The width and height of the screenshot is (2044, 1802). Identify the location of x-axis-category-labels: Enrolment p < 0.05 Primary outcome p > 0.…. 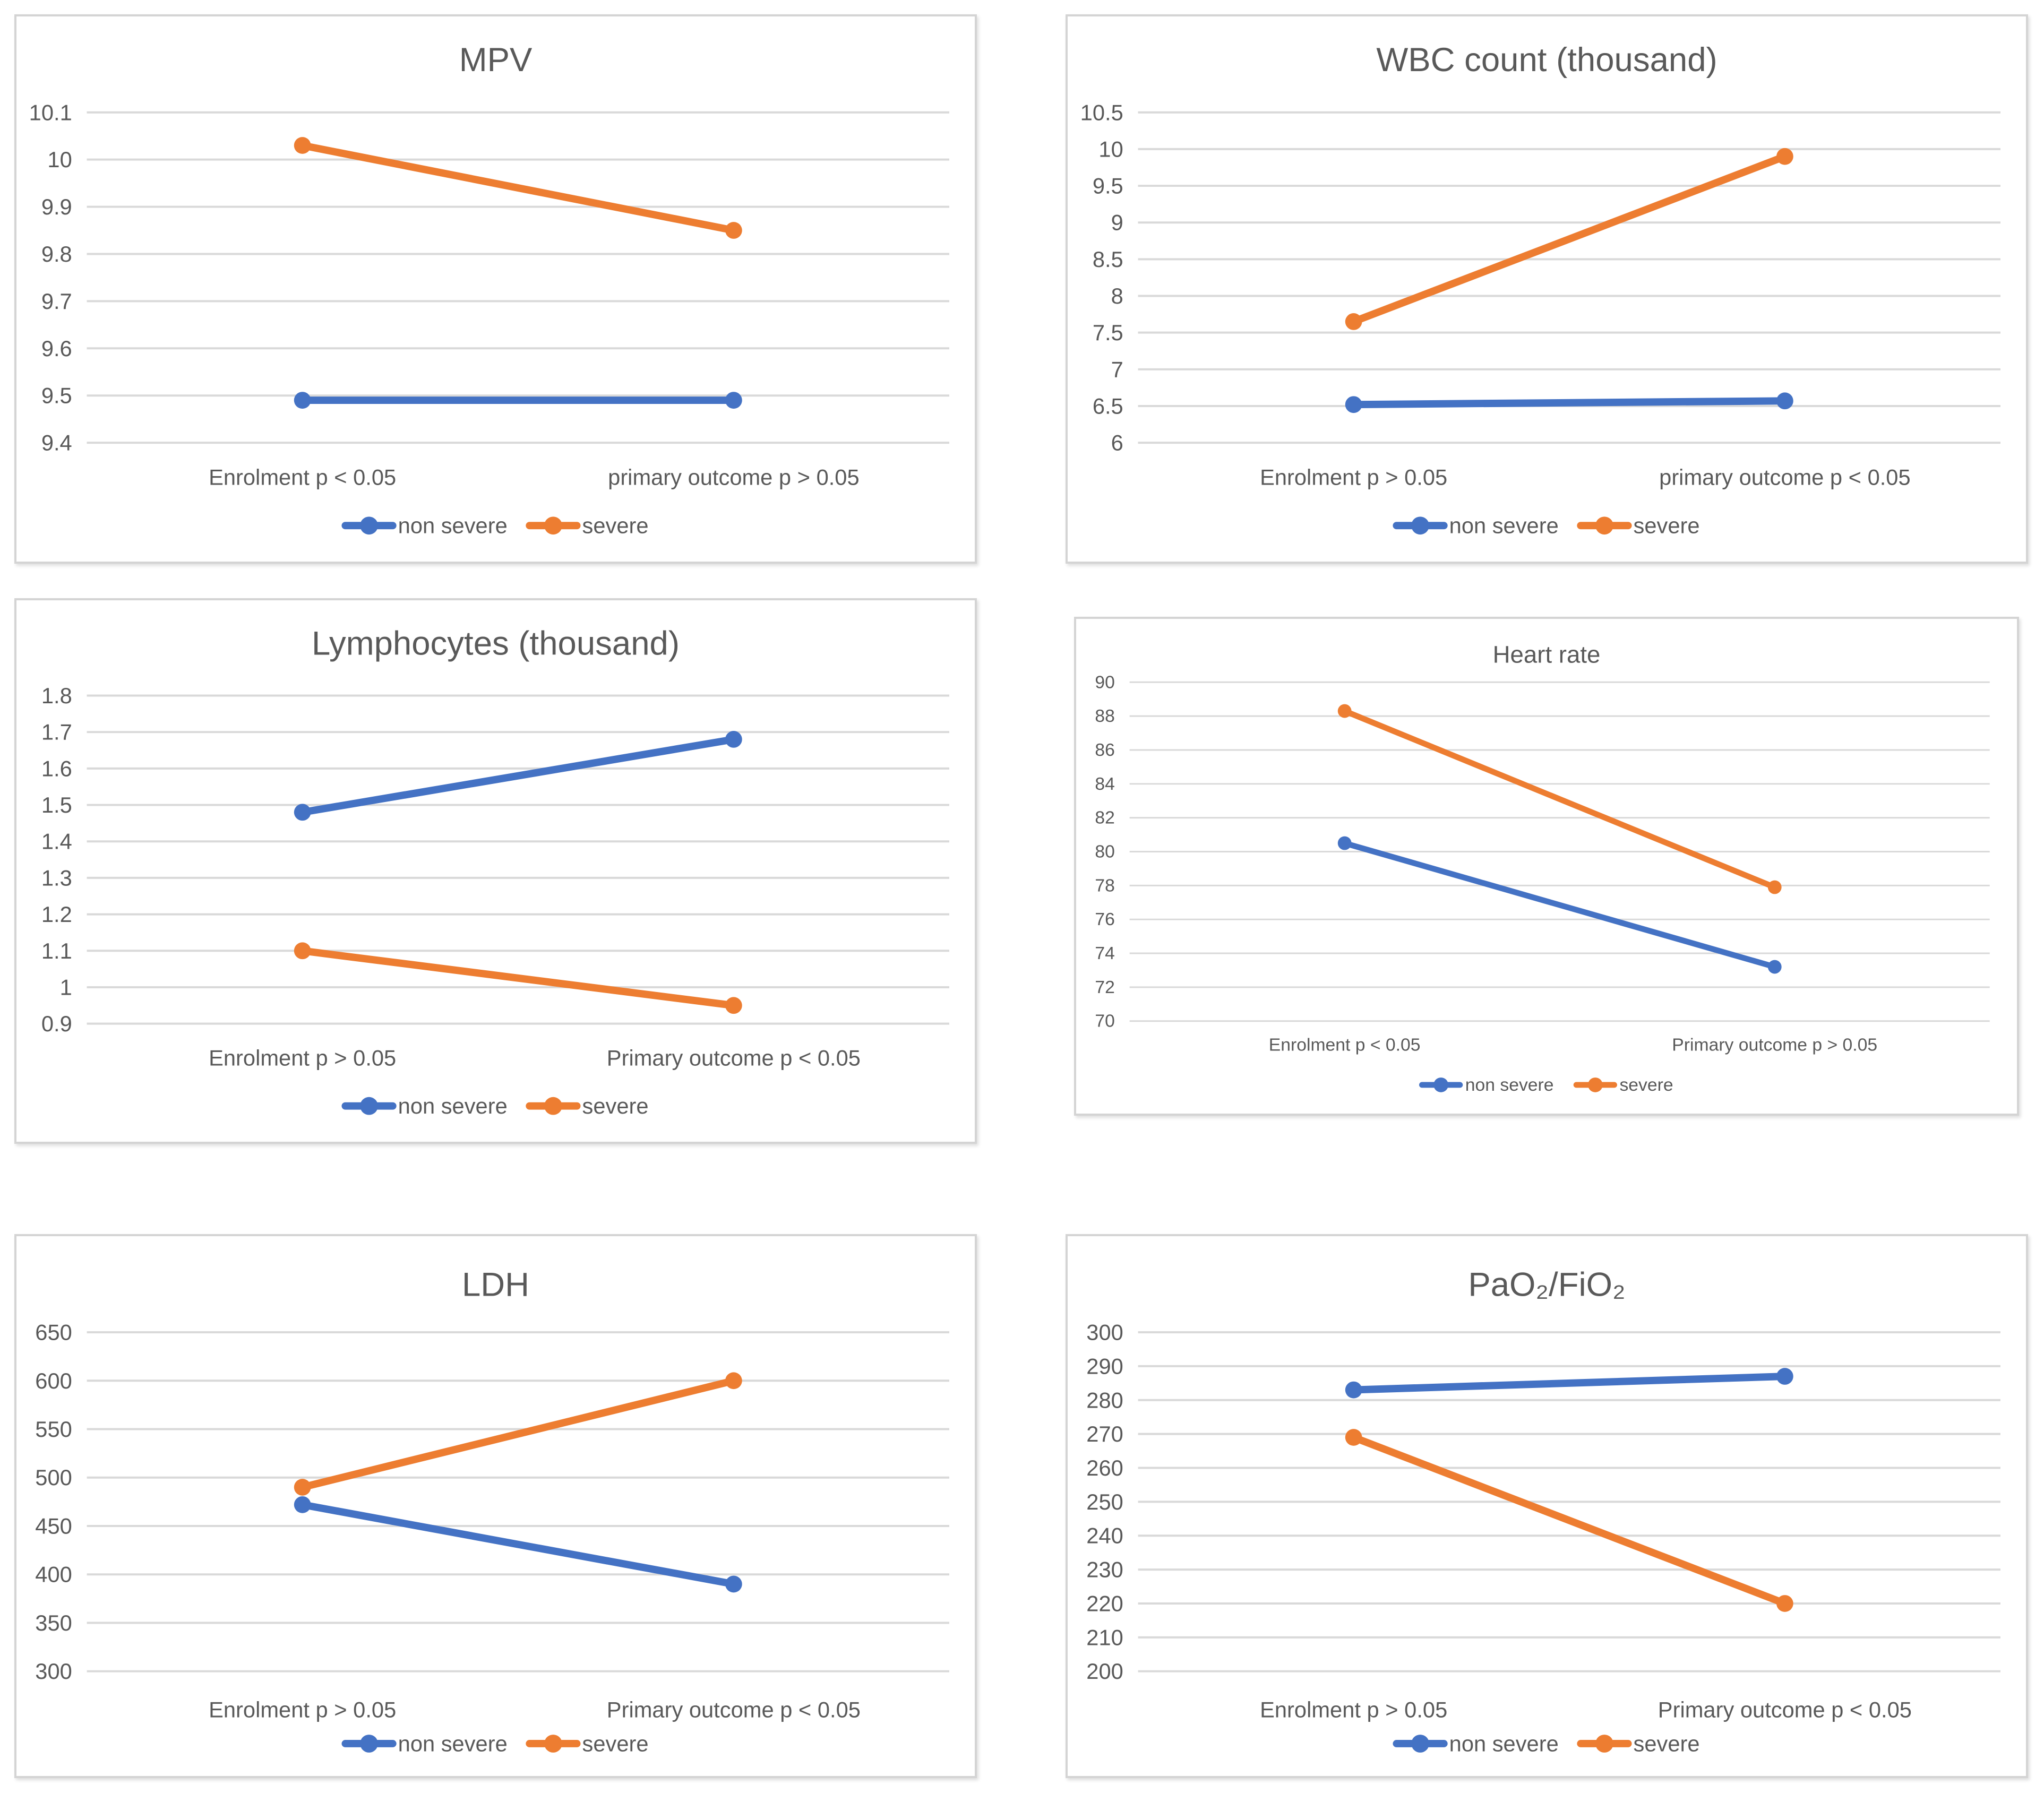
(1573, 1044).